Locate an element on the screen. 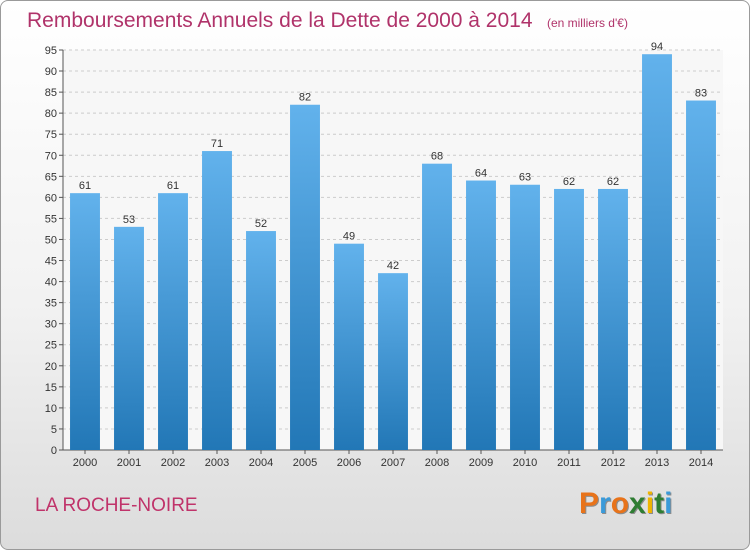  logo-letter: P is located at coordinates (589, 503).